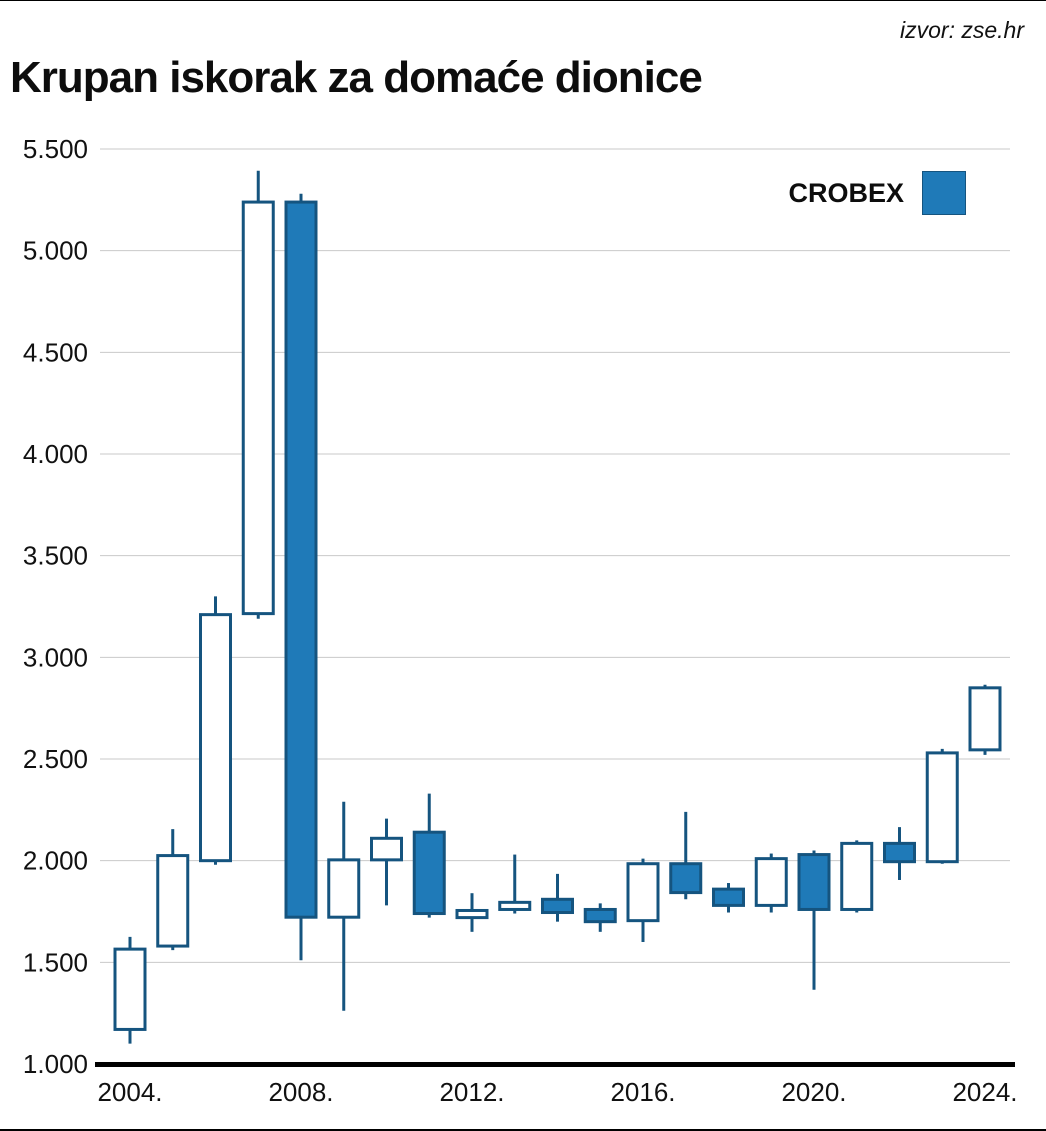 The height and width of the screenshot is (1131, 1046). I want to click on x-axis-tick-label: 2008., so click(300, 1092).